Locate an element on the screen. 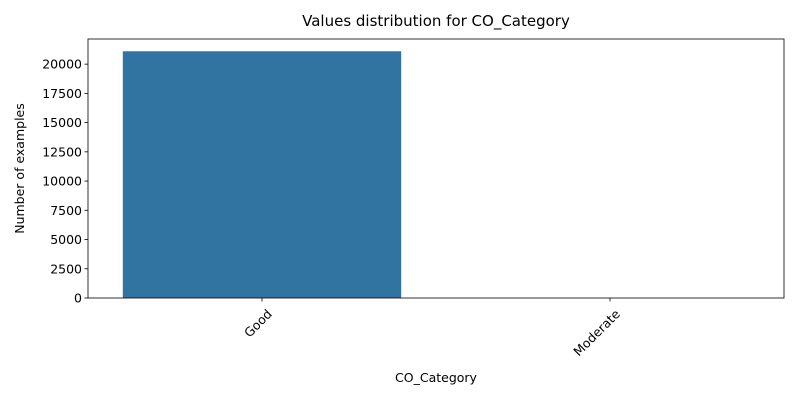 This screenshot has height=400, width=800. x-tick-label: Good is located at coordinates (258, 323).